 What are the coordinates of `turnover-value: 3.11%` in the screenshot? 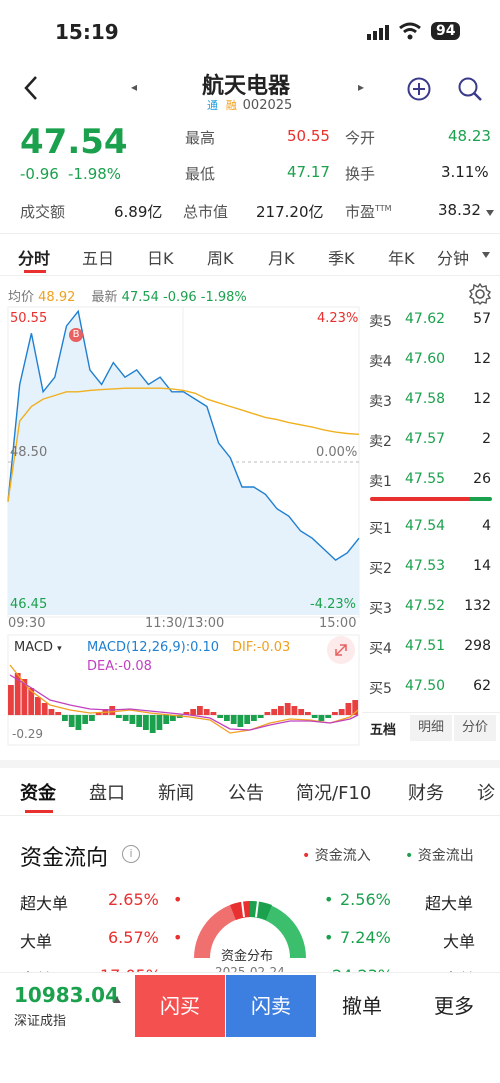 It's located at (465, 172).